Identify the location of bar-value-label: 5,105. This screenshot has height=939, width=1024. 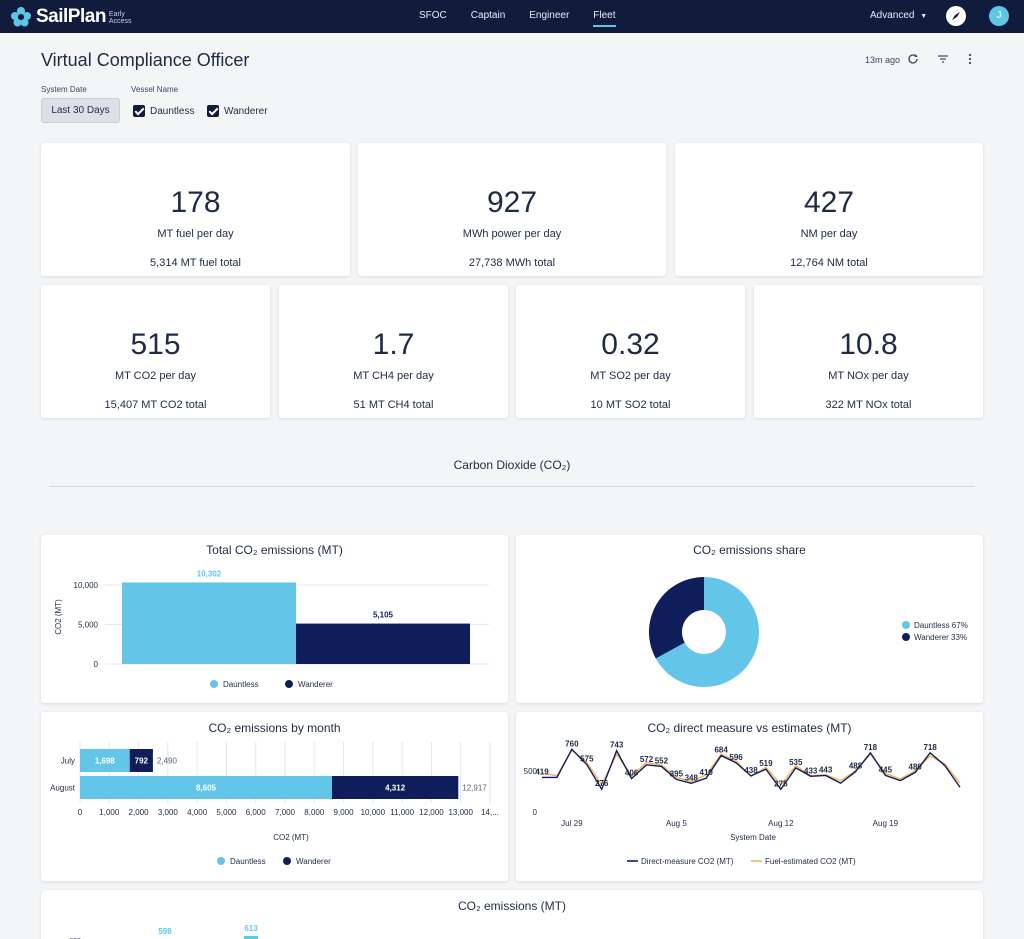
(383, 615).